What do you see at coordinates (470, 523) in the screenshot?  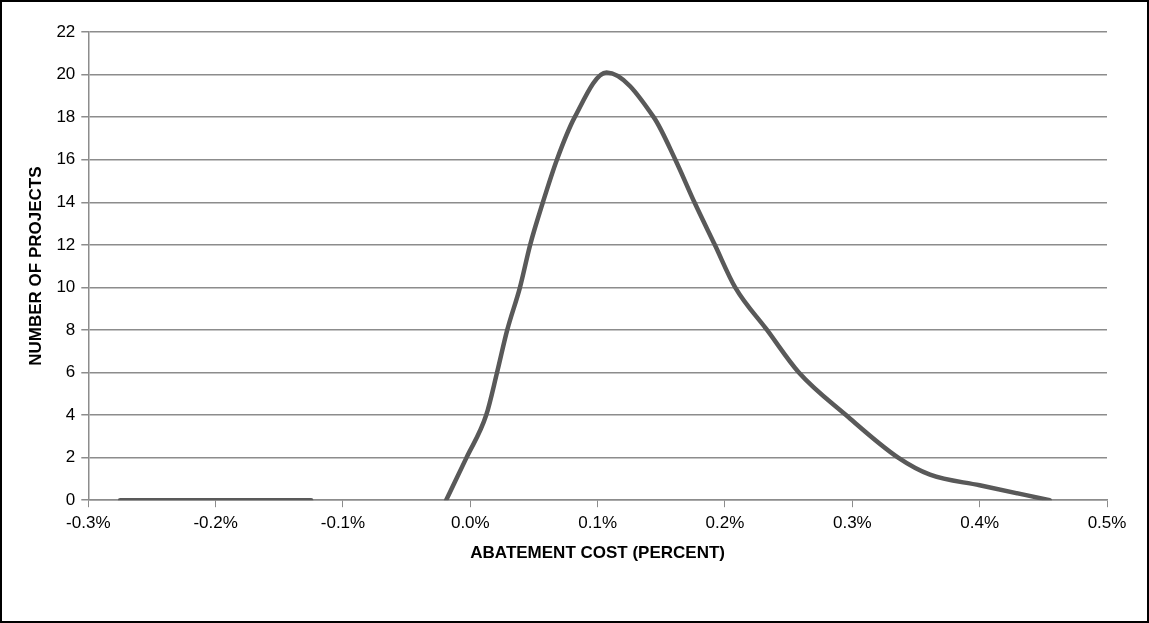 I see `x-tick-label: 0.0%` at bounding box center [470, 523].